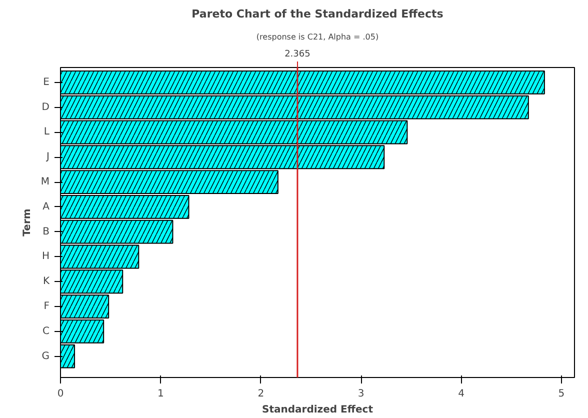 The width and height of the screenshot is (588, 418). I want to click on chart-subtitle: (response is C21, Alpha = .05), so click(317, 37).